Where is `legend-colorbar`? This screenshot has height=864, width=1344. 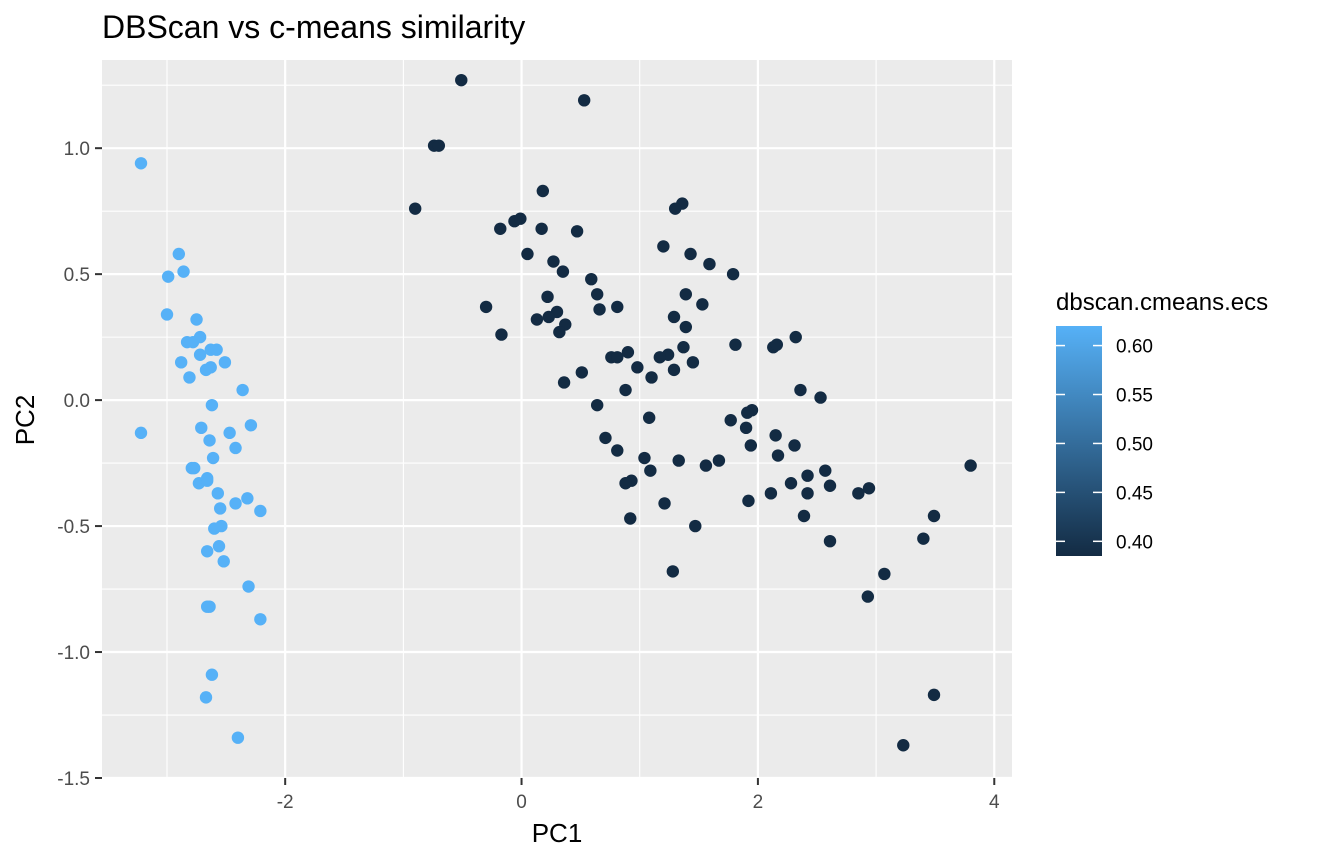 legend-colorbar is located at coordinates (1079, 441).